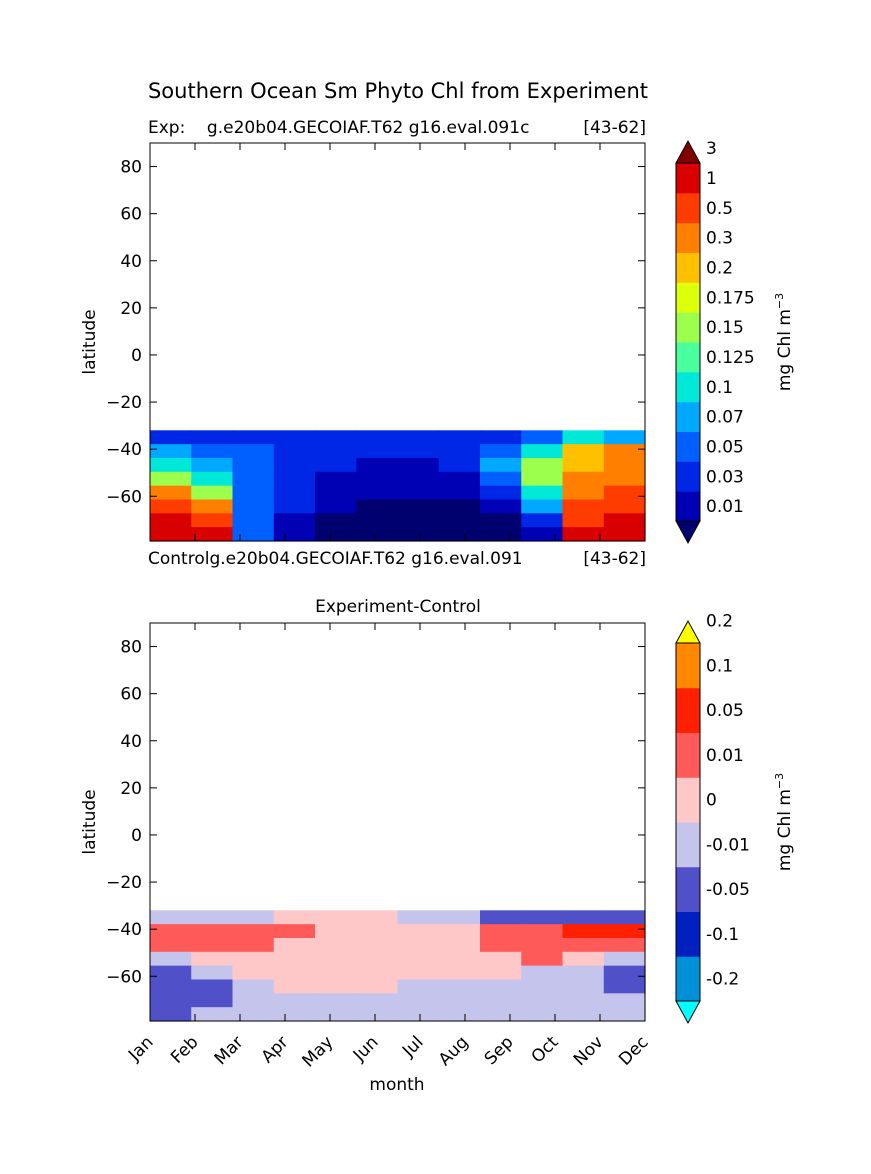  I want to click on x-tick-label: Nov, so click(589, 1051).